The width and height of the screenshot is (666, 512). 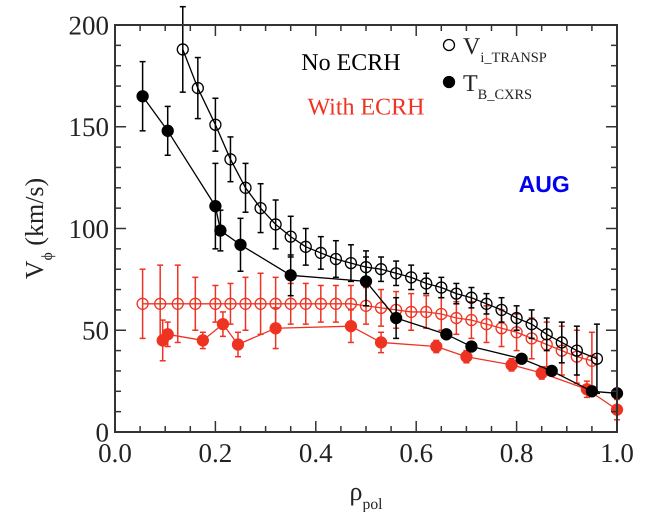 I want to click on legend-label: T$_{B_CXRS}$, so click(x=497, y=87).